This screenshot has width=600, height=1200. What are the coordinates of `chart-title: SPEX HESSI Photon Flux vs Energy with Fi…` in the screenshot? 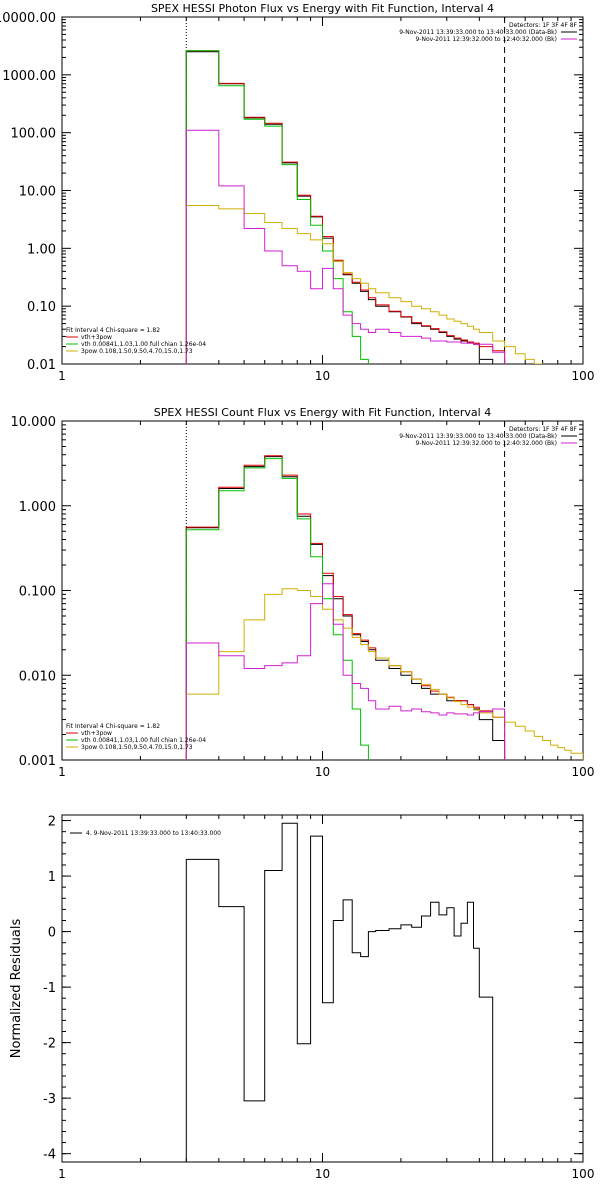 It's located at (322, 8).